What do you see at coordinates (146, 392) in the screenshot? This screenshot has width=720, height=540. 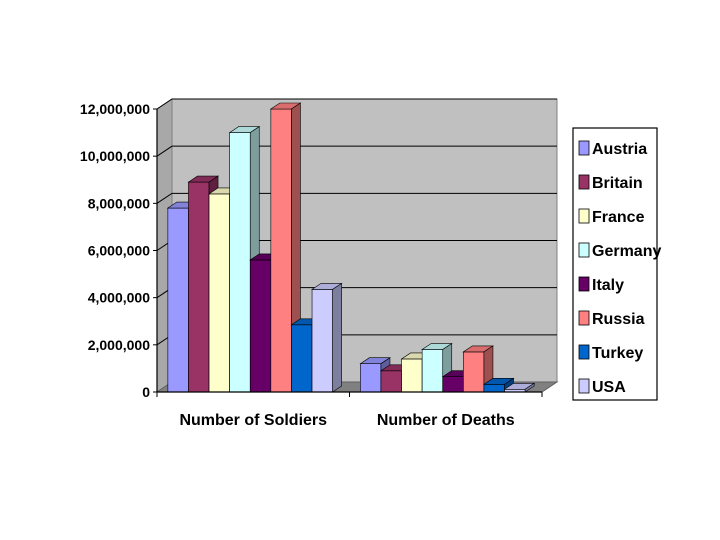 I see `y-tick-label: 0` at bounding box center [146, 392].